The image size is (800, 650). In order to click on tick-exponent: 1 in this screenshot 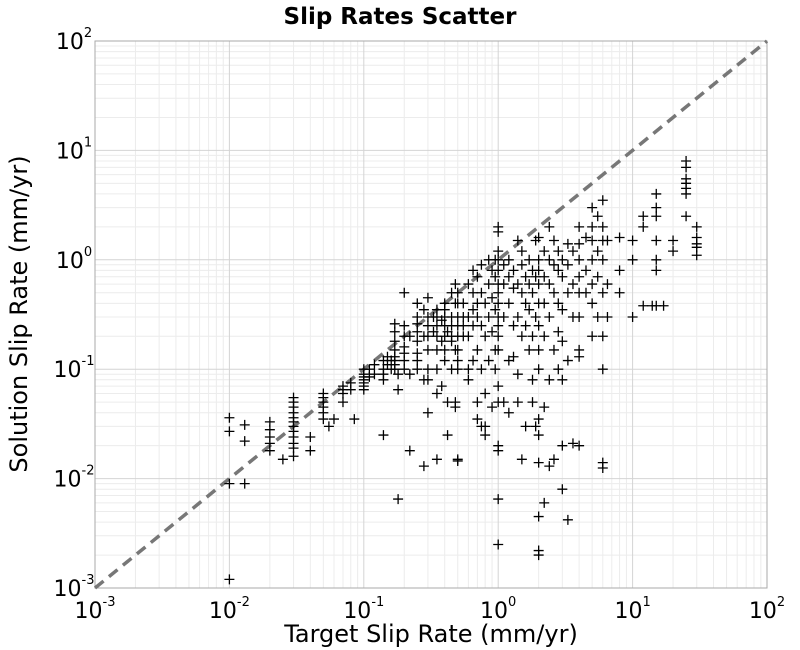, I will do `click(646, 602)`.